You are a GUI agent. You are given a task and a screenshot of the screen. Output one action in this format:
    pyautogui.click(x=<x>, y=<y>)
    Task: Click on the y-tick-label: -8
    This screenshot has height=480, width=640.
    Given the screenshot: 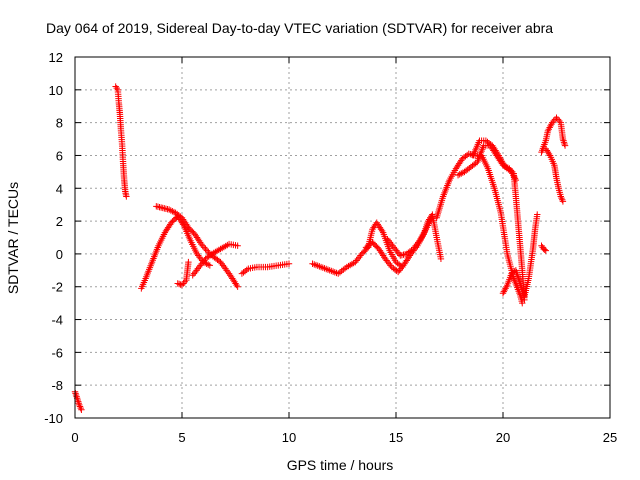 What is the action you would take?
    pyautogui.click(x=57, y=385)
    